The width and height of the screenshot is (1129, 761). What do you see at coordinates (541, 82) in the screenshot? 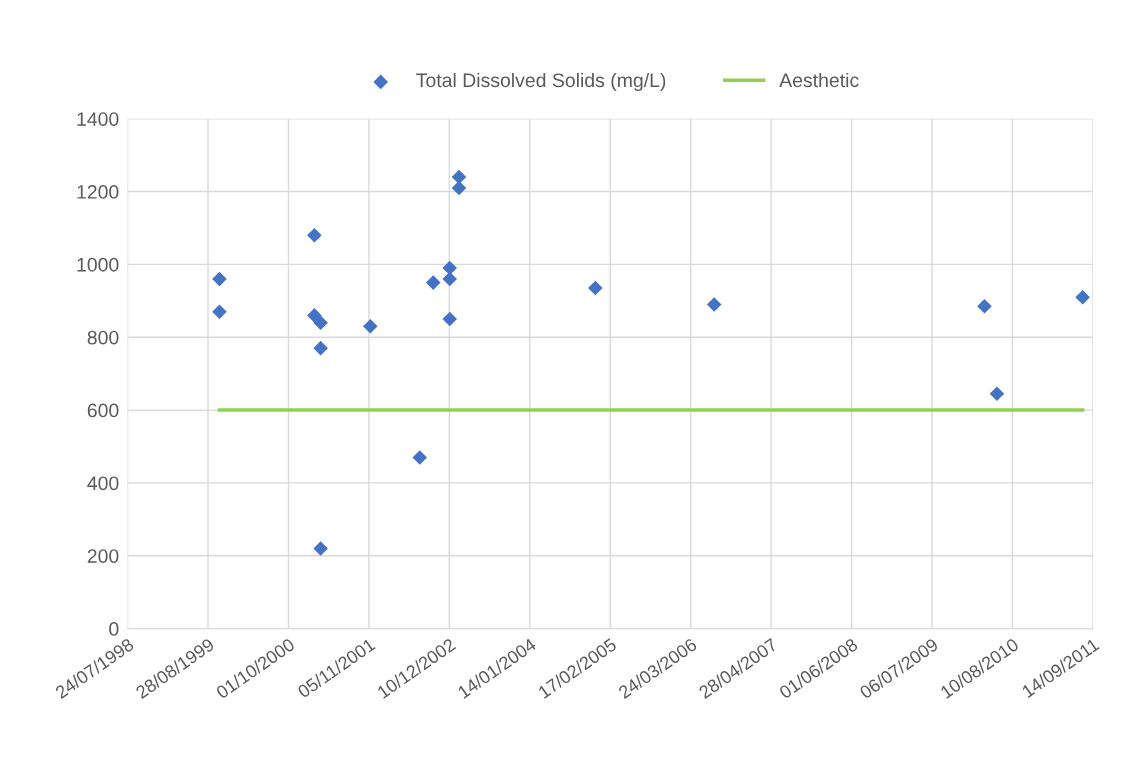
I see `legend-label: Total Dissolved Solids (mg/L)` at bounding box center [541, 82].